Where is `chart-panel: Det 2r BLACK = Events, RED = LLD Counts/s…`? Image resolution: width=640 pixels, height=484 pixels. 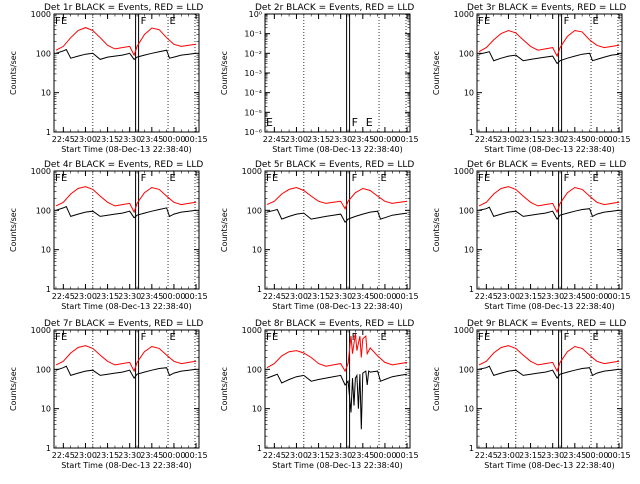 chart-panel: Det 2r BLACK = Events, RED = LLD Counts/s… is located at coordinates (319, 78).